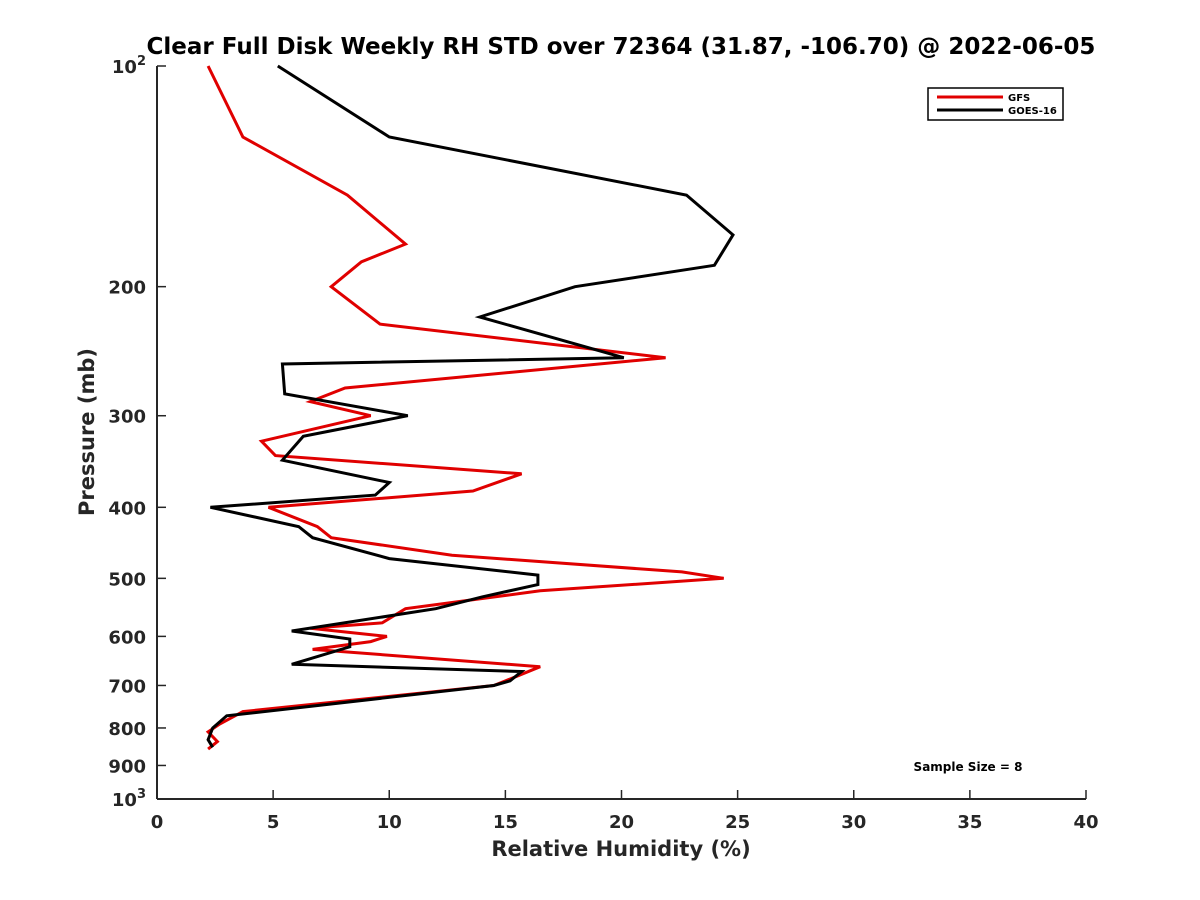  I want to click on legend-label-goes16: GOES-16, so click(1032, 111).